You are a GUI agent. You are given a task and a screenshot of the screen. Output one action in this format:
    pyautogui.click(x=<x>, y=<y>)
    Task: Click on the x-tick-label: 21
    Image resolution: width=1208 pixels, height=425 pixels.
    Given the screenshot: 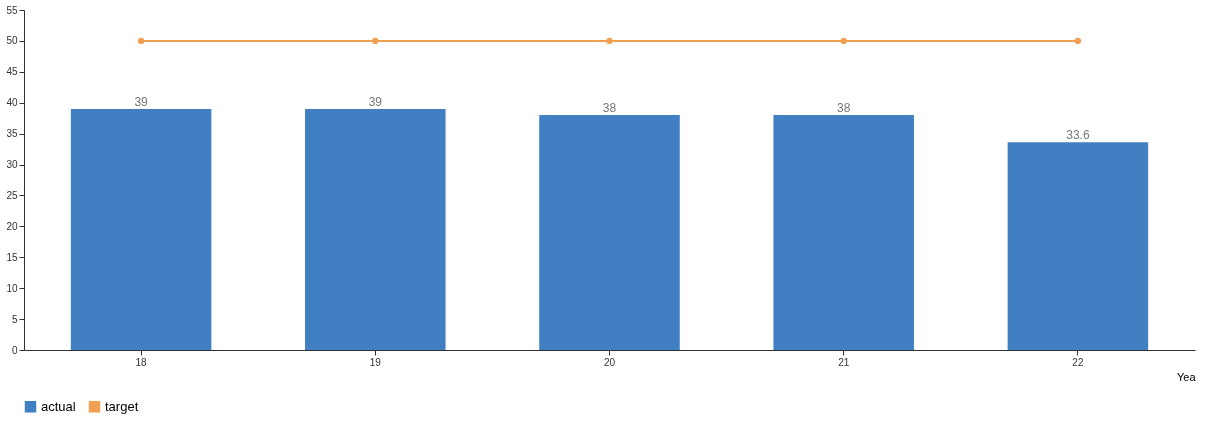 What is the action you would take?
    pyautogui.click(x=844, y=362)
    